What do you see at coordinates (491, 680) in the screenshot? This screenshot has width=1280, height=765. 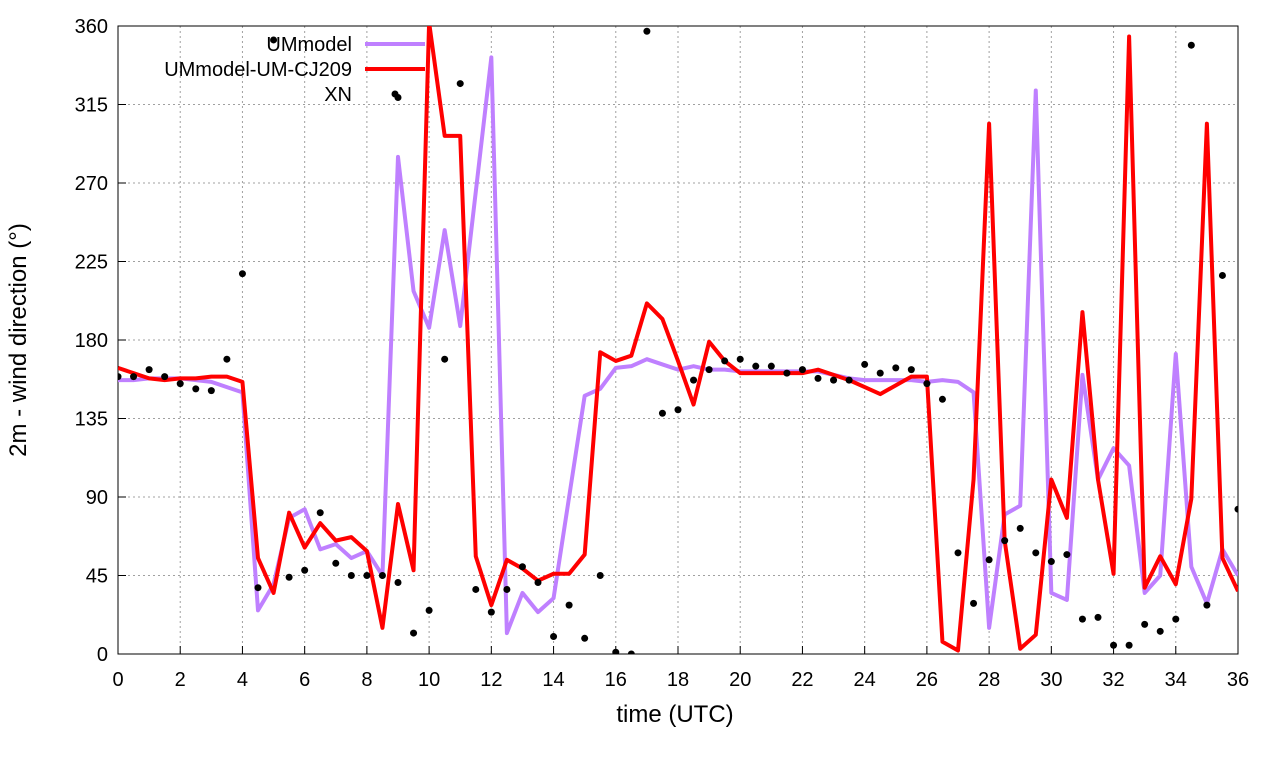 I see `x-tick-label: 12` at bounding box center [491, 680].